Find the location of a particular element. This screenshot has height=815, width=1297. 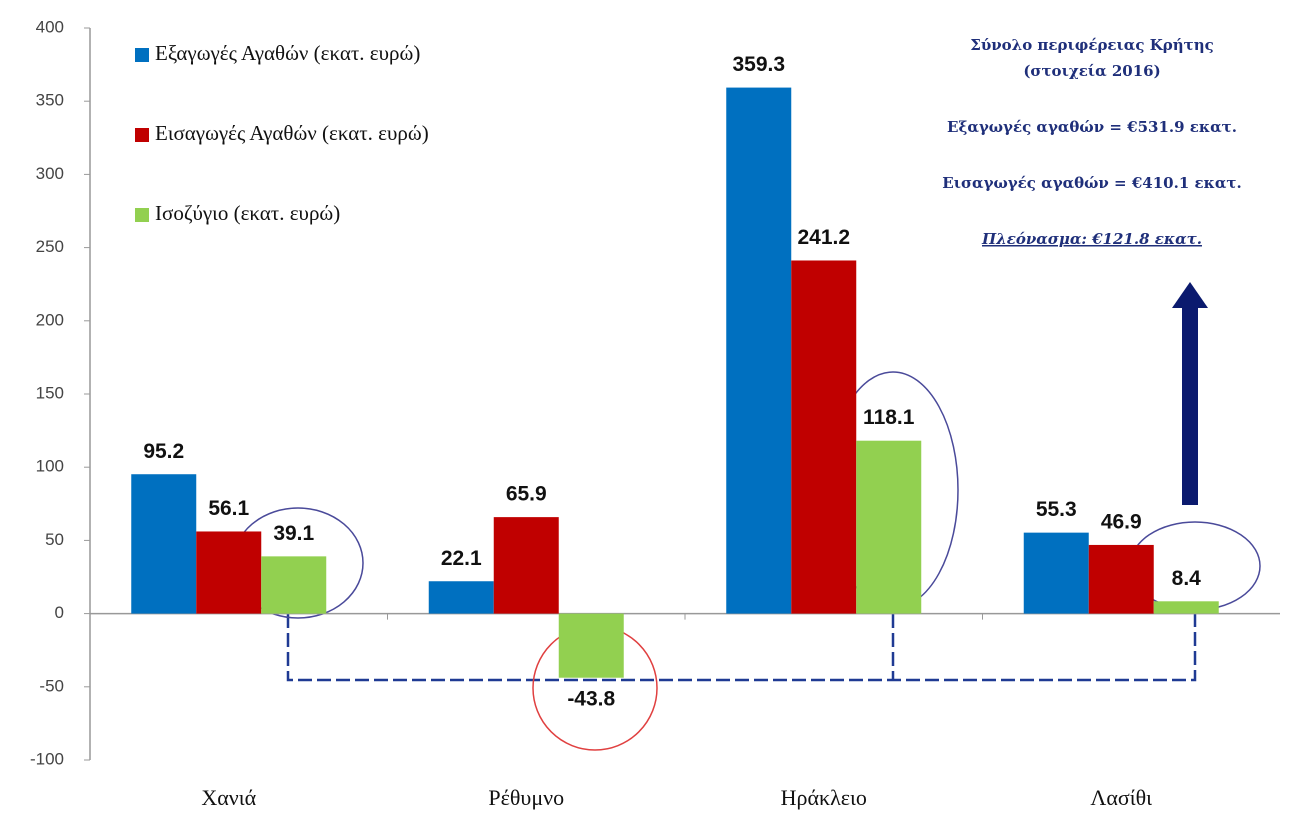

y-tick-label: -100 is located at coordinates (47, 758).